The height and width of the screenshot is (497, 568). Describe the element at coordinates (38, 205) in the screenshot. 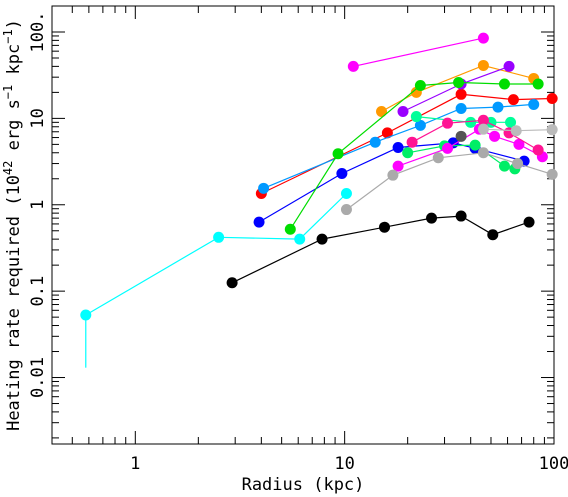

I see `y-tick-label: 1` at that location.